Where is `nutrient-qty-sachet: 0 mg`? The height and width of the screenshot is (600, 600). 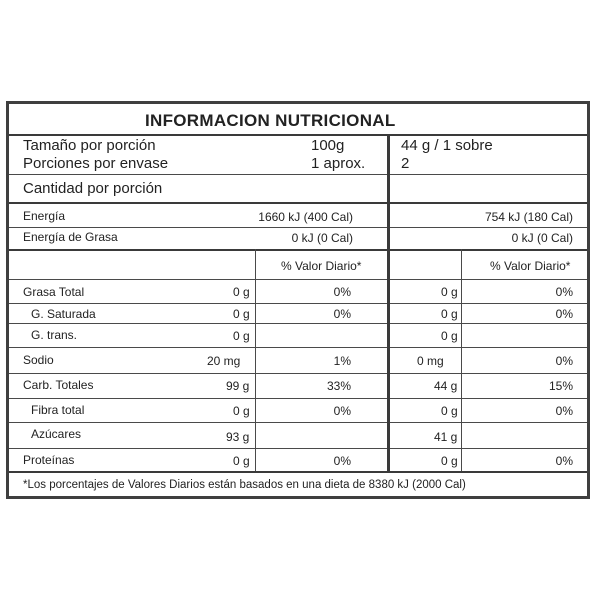 nutrient-qty-sachet: 0 mg is located at coordinates (430, 361).